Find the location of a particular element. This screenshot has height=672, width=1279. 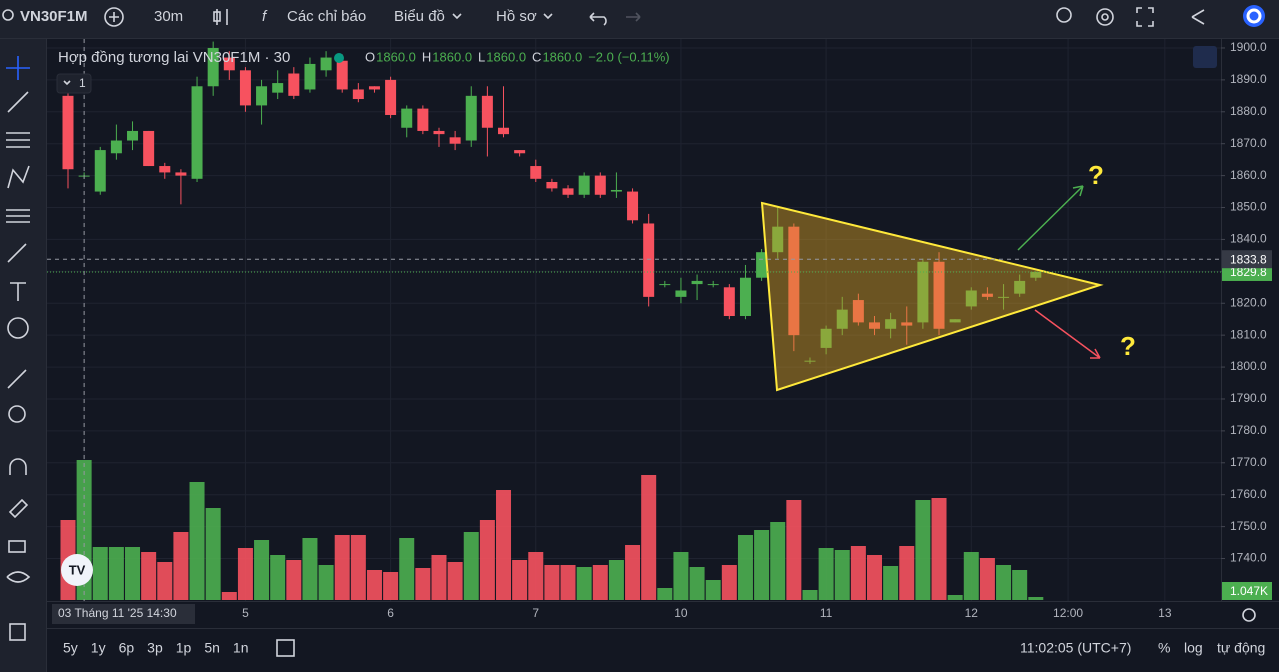

bottom-toolbar is located at coordinates (663, 650).